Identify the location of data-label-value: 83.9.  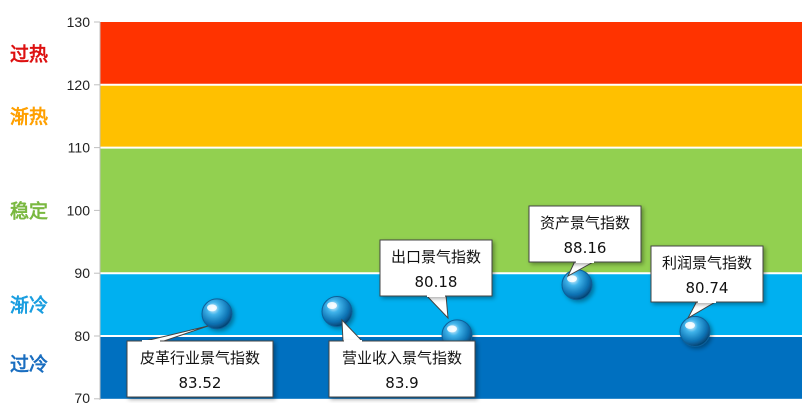
(401, 383).